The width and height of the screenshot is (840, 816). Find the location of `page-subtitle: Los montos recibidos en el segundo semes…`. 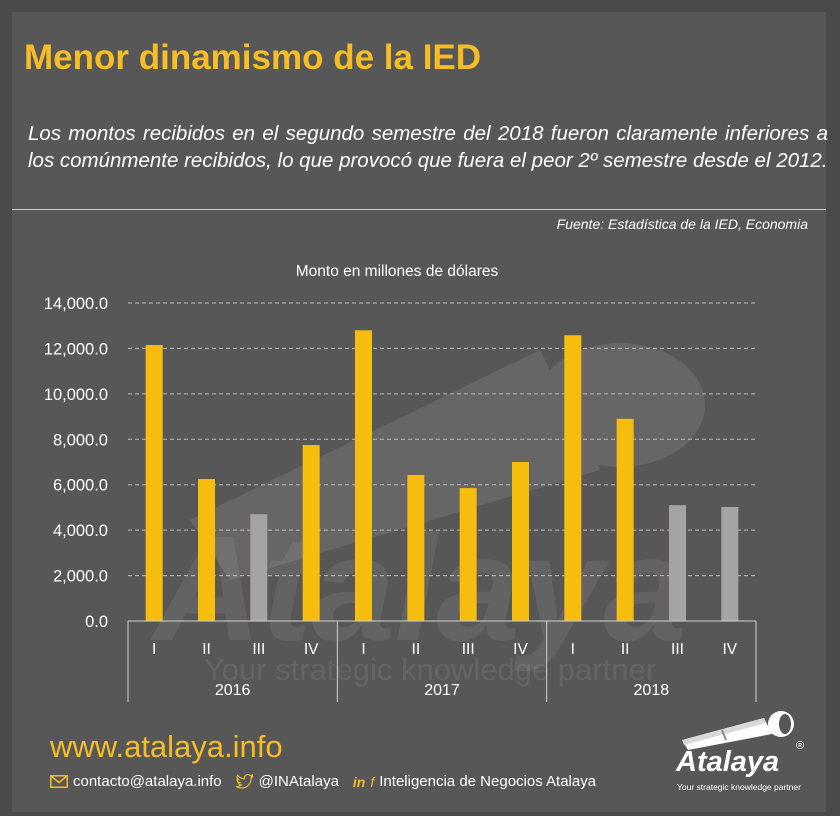

page-subtitle: Los montos recibidos en el segundo semes… is located at coordinates (428, 147).